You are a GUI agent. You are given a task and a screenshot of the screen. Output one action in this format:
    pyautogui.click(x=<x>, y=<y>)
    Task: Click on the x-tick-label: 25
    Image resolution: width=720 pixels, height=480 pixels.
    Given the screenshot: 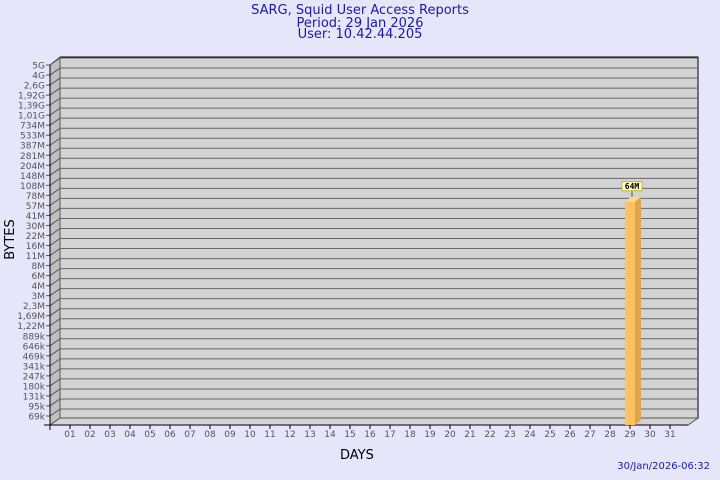 What is the action you would take?
    pyautogui.click(x=549, y=435)
    